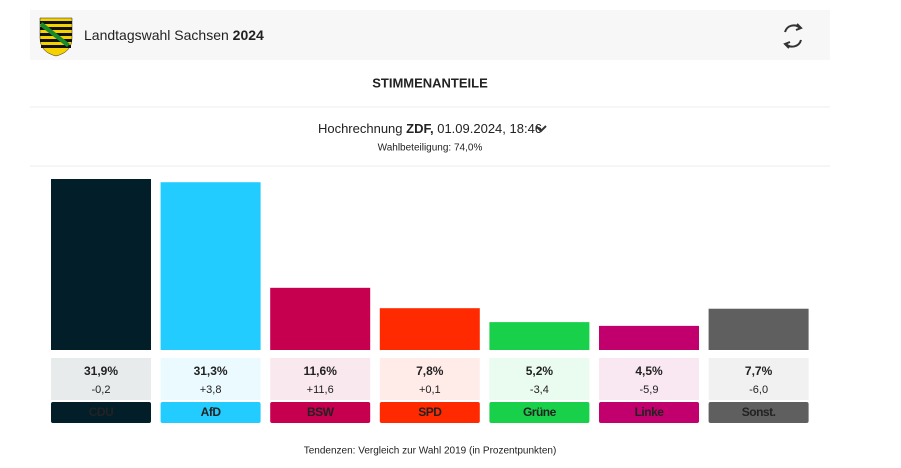 The height and width of the screenshot is (468, 901). I want to click on logo, so click(56, 37).